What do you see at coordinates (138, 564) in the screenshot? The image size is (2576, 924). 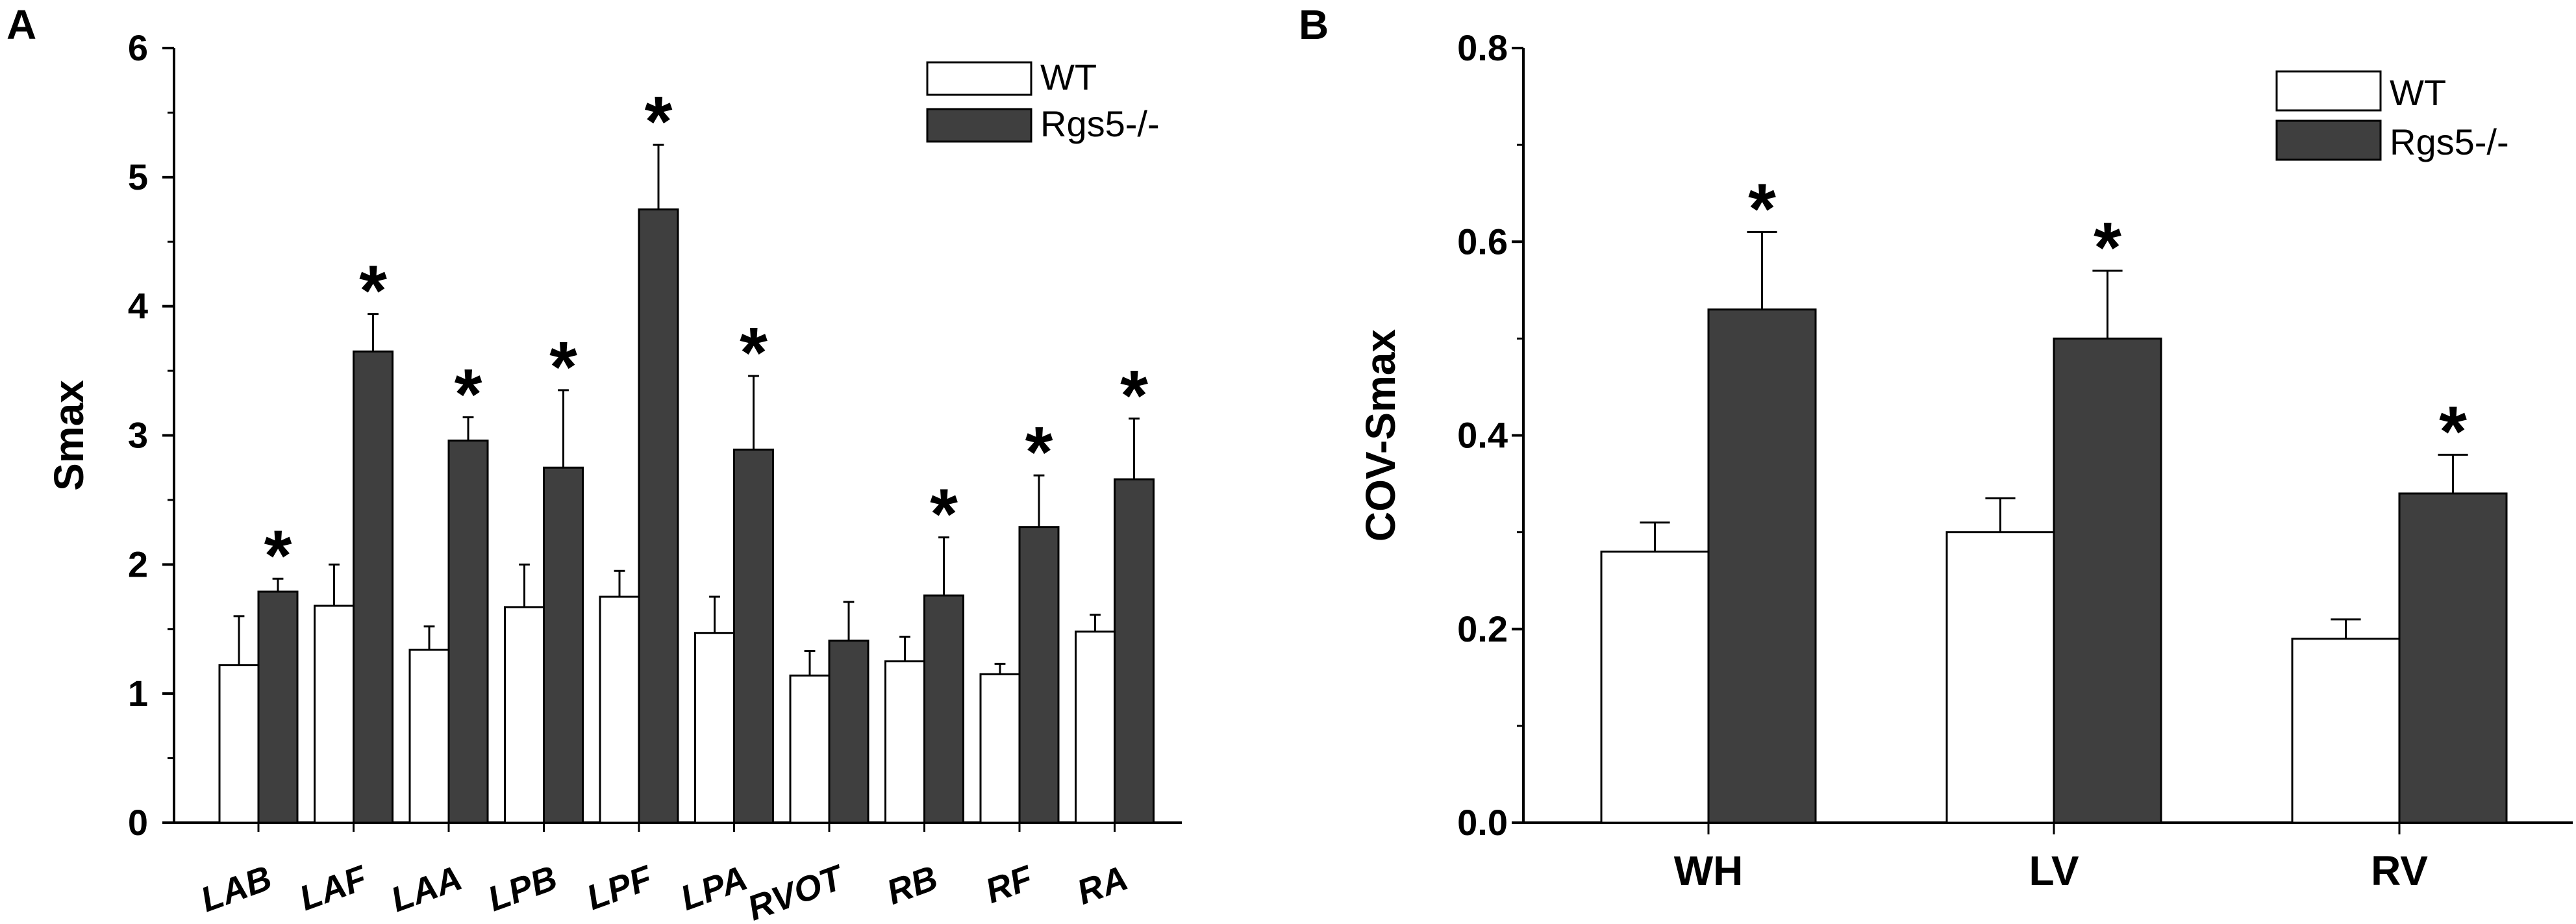 I see `y-tick-label: 2` at bounding box center [138, 564].